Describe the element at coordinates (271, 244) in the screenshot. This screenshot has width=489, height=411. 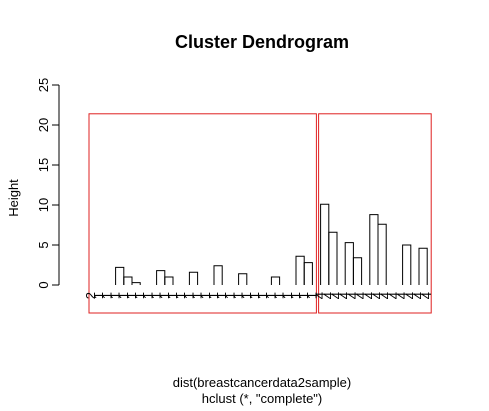
I see `dendrogram-tree` at that location.